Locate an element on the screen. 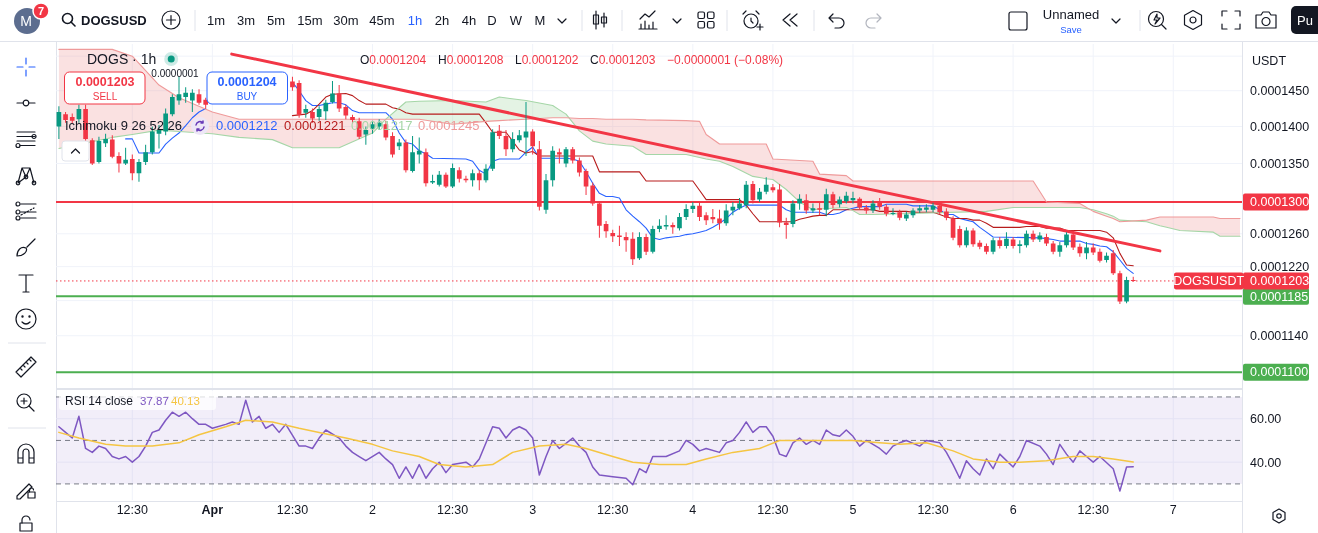  text: 7 is located at coordinates (41, 11).